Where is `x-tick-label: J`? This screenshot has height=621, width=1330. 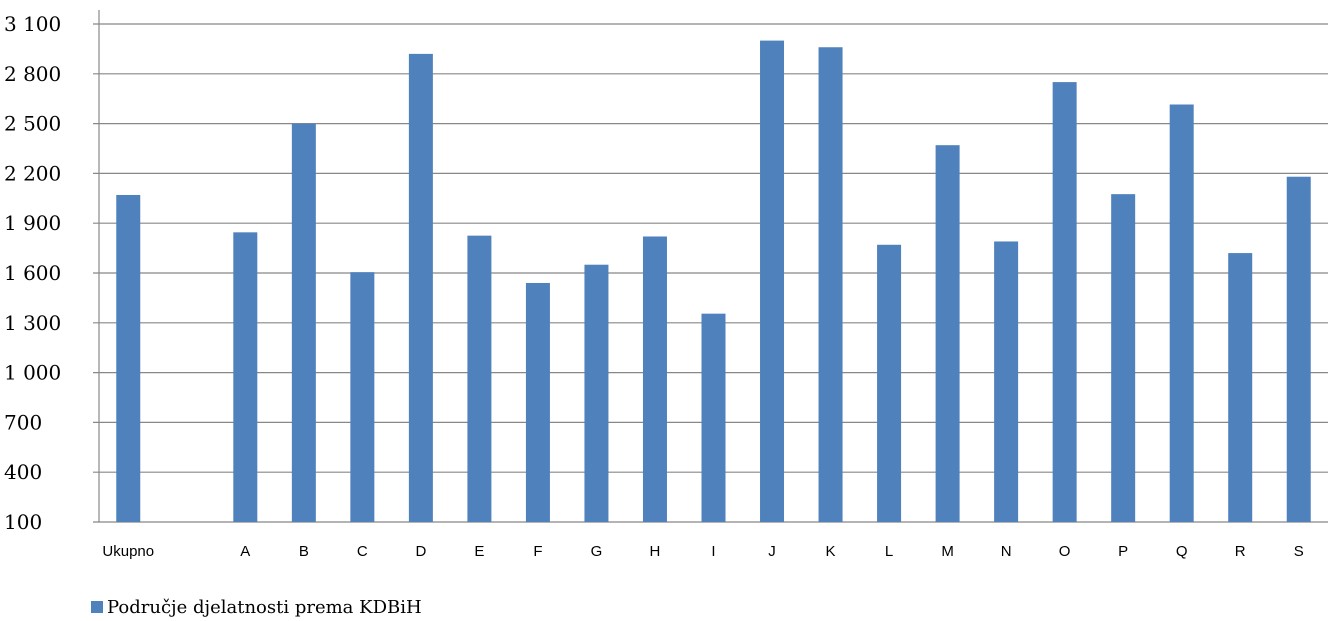
x-tick-label: J is located at coordinates (772, 551).